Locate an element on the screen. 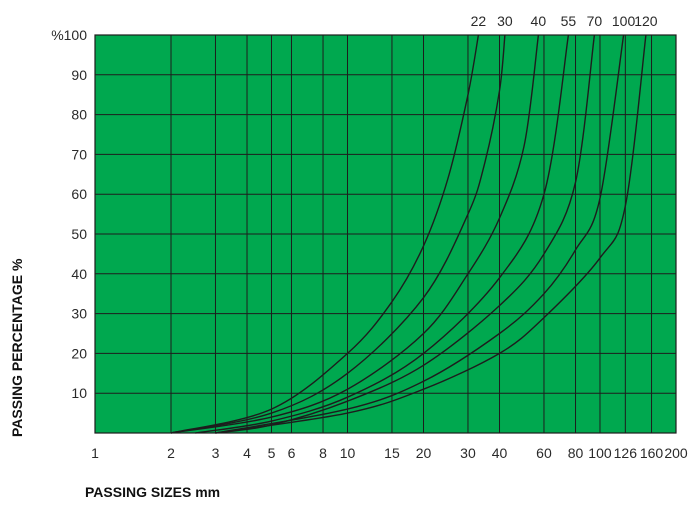 This screenshot has height=508, width=697. x-tick-label: 100 is located at coordinates (600, 453).